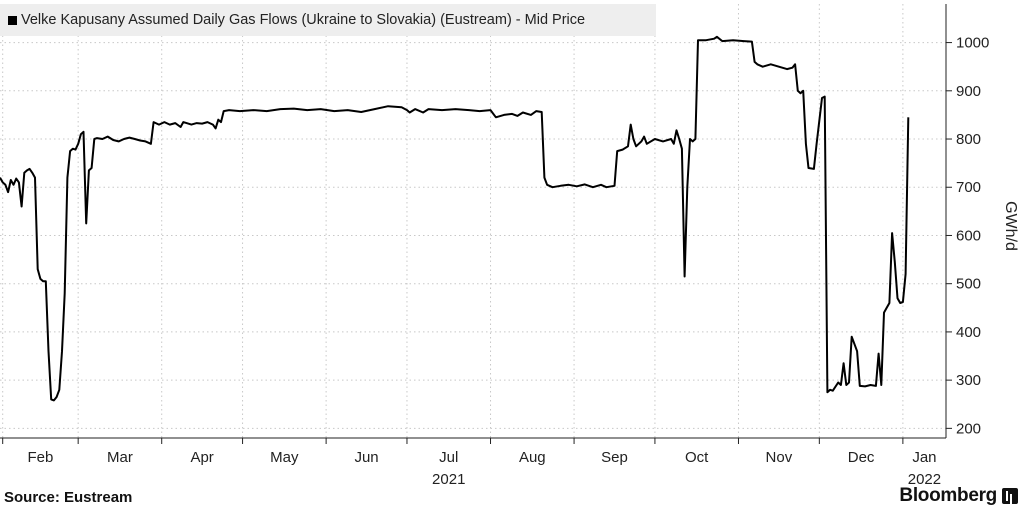 Image resolution: width=1024 pixels, height=512 pixels. What do you see at coordinates (532, 457) in the screenshot?
I see `x-tick-label: Aug` at bounding box center [532, 457].